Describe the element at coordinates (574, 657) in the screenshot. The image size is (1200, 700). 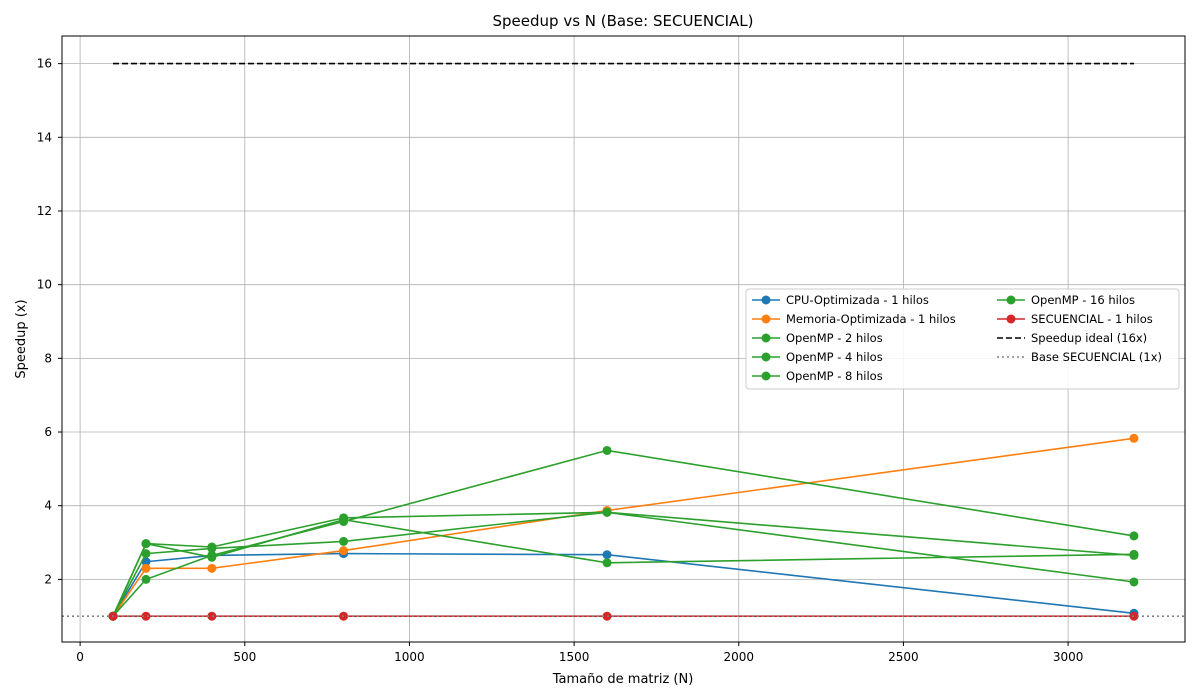
I see `x-tick-label: 1500` at that location.